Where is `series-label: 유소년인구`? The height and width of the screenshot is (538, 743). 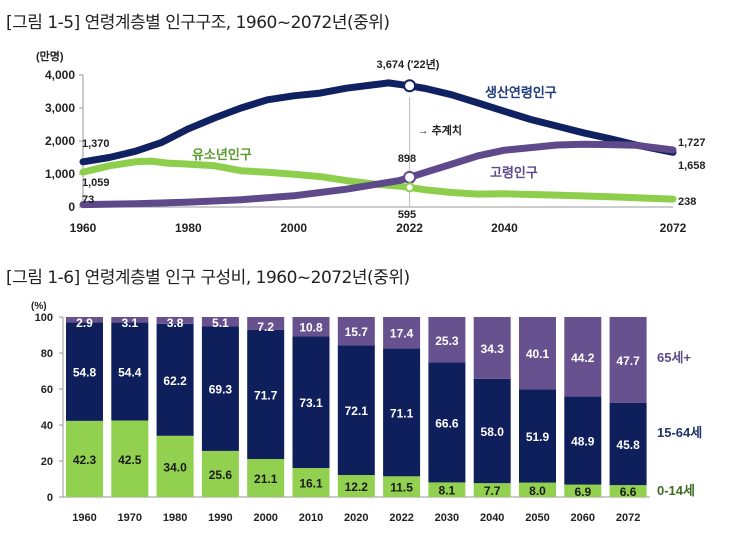 series-label: 유소년인구 is located at coordinates (222, 154).